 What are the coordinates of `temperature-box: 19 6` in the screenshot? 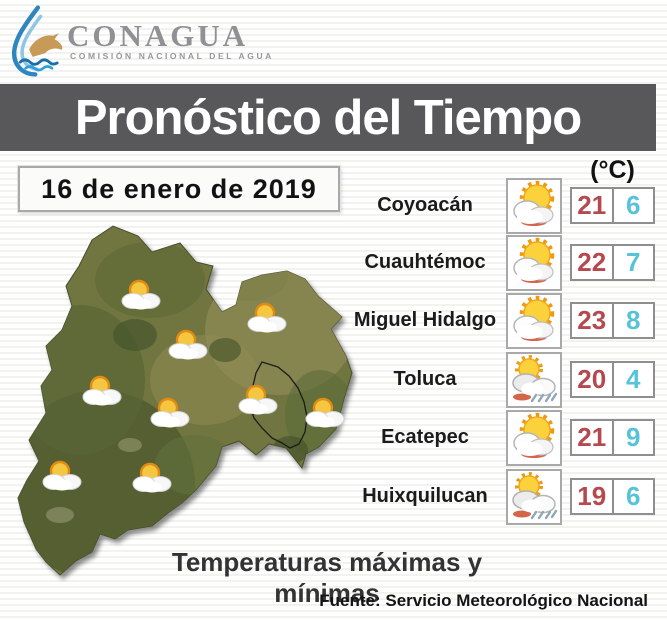 It's located at (612, 496).